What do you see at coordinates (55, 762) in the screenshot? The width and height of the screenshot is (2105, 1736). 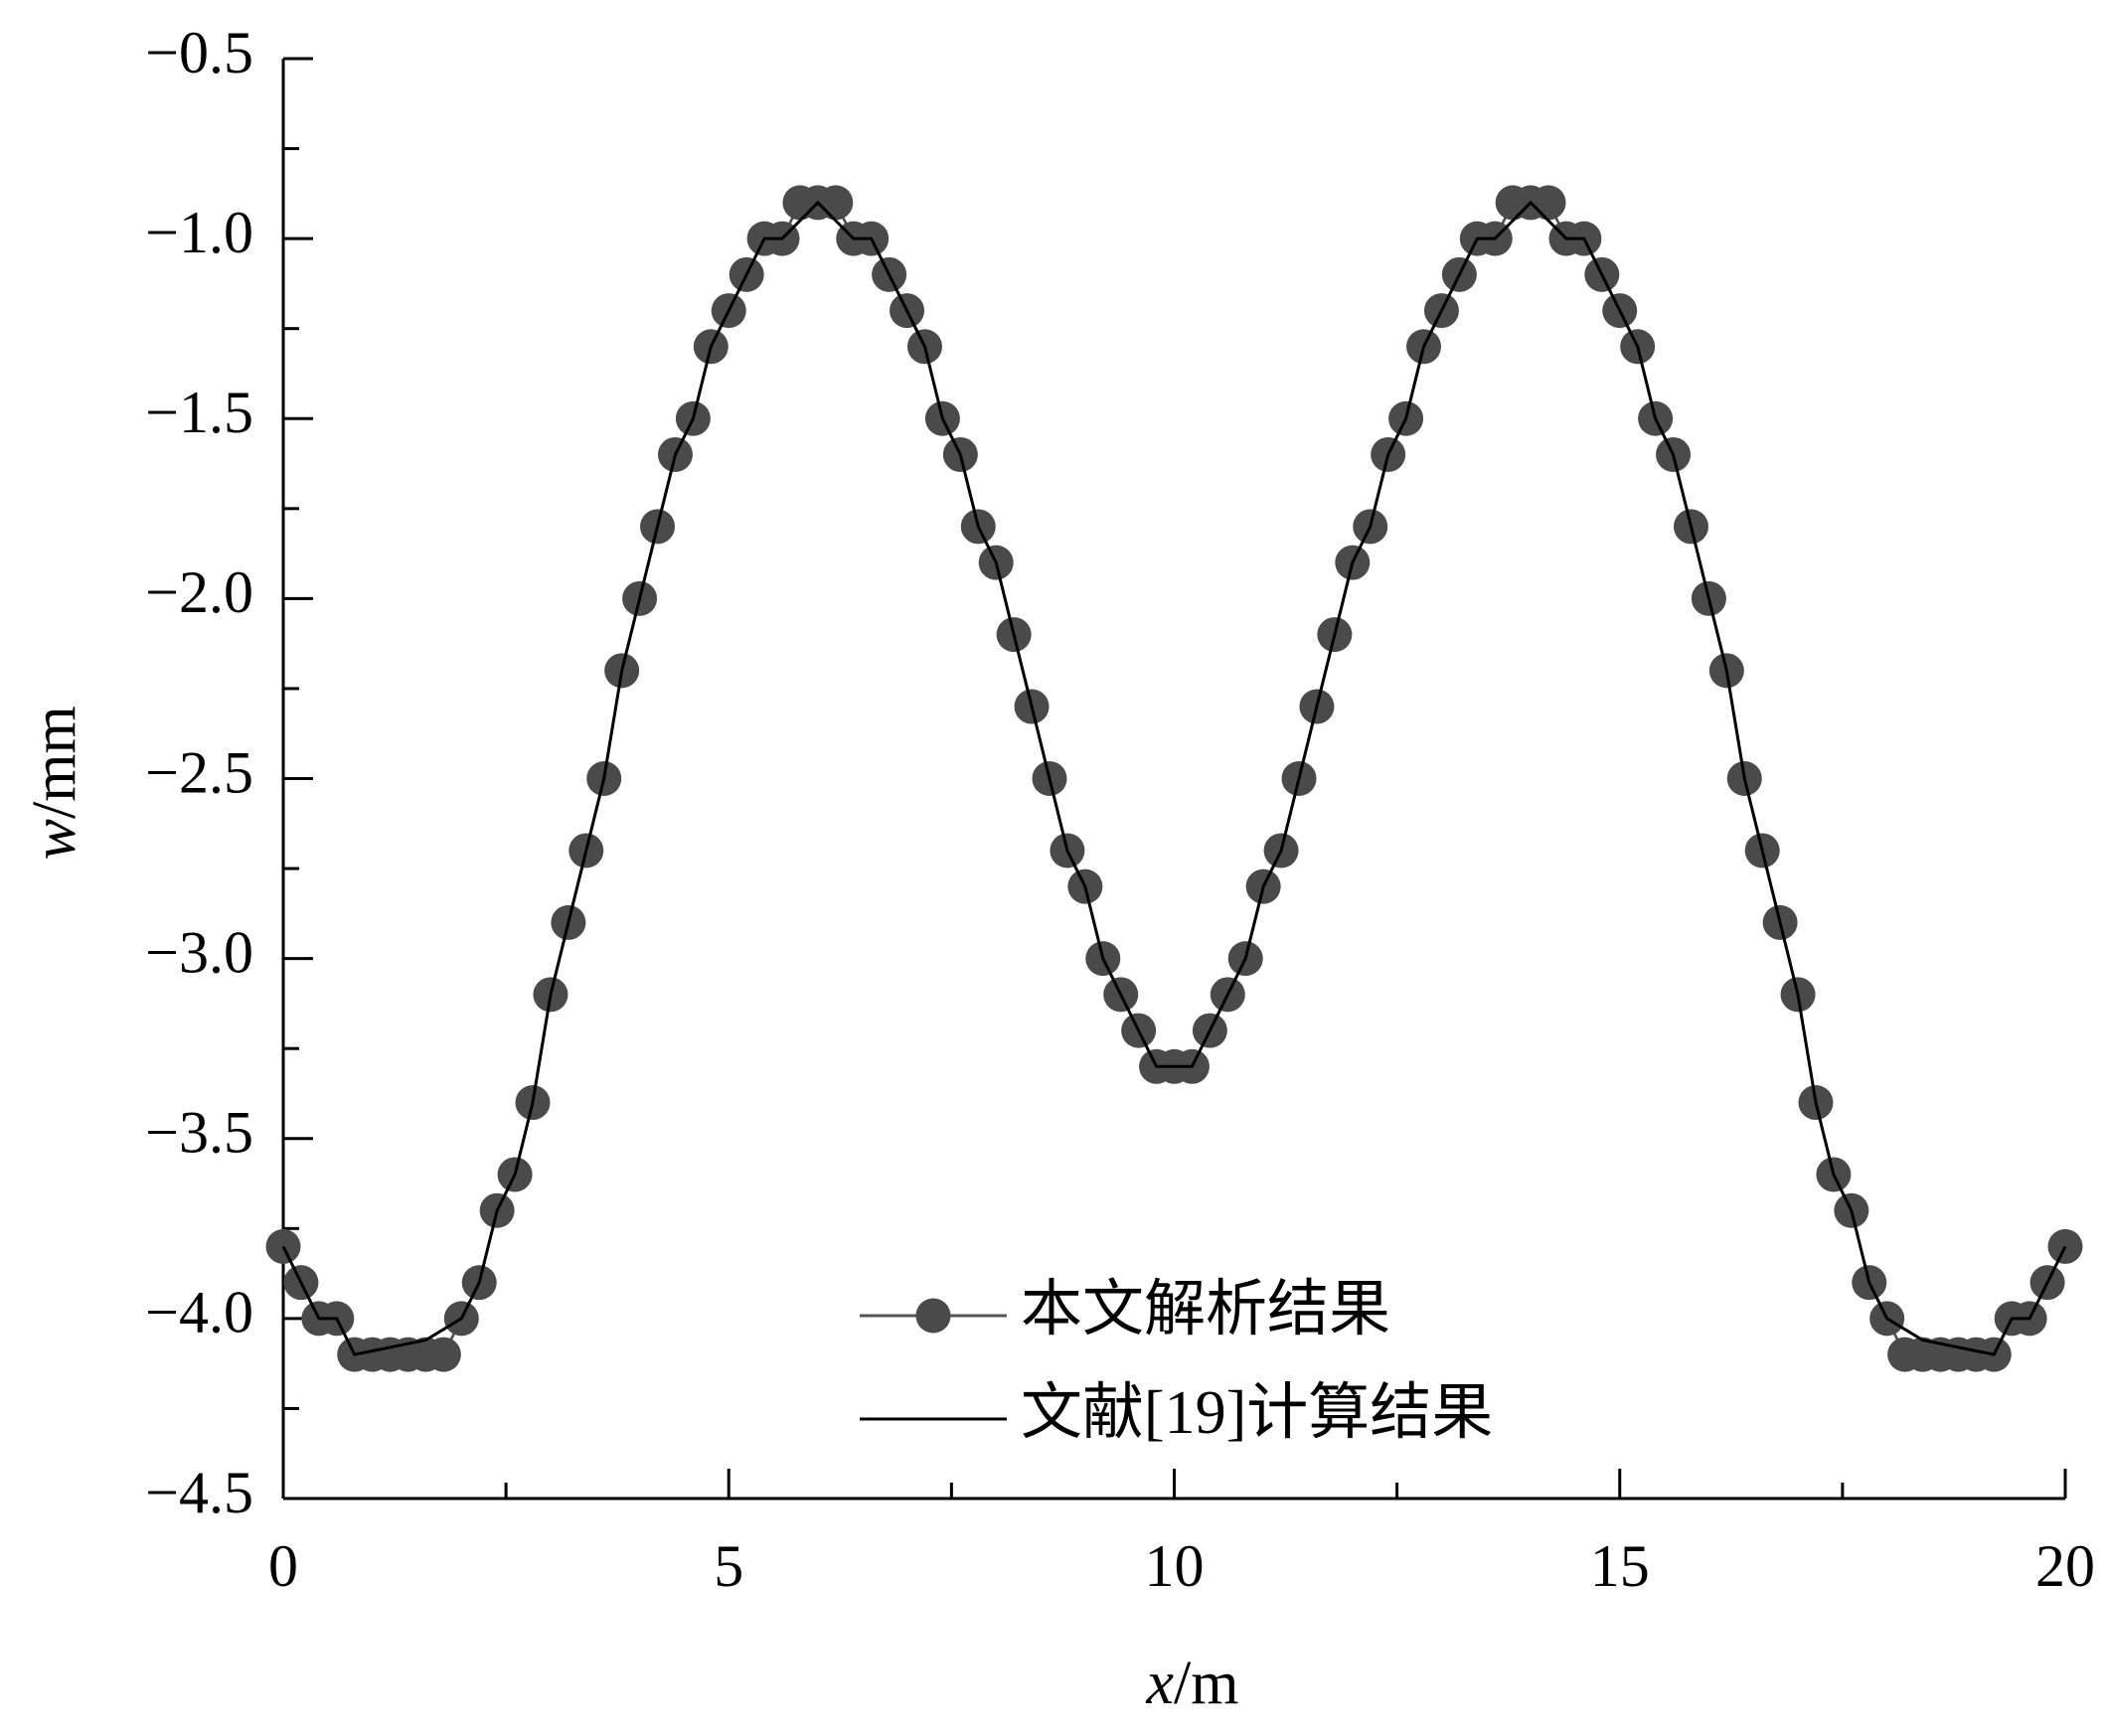 I see `y-axis-label-unit: /mm` at bounding box center [55, 762].